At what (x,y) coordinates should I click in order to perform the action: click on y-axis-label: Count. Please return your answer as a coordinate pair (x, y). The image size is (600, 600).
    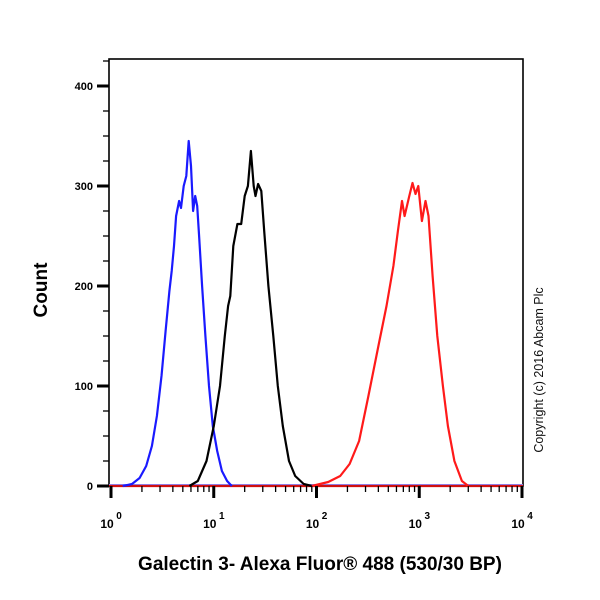
    Looking at the image, I should click on (42, 290).